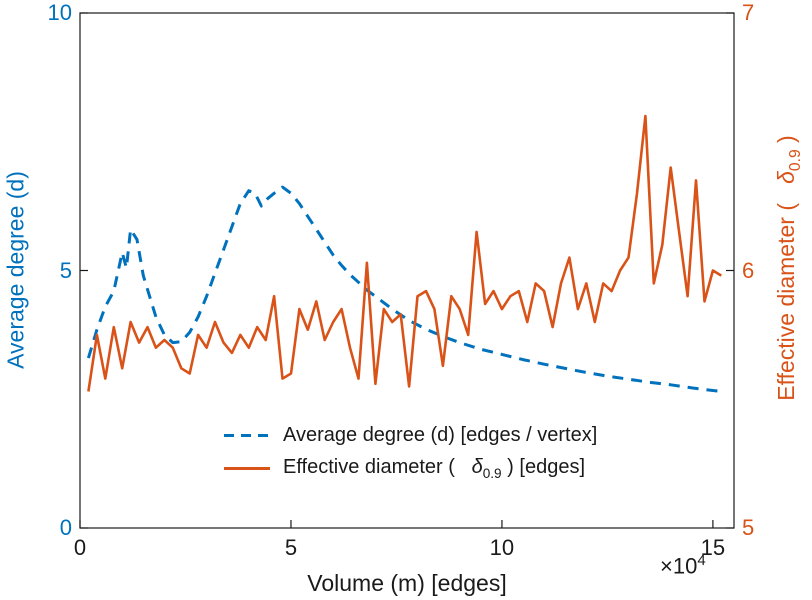 This screenshot has height=600, width=812. I want to click on legend-delta-symbol: δ, so click(477, 467).